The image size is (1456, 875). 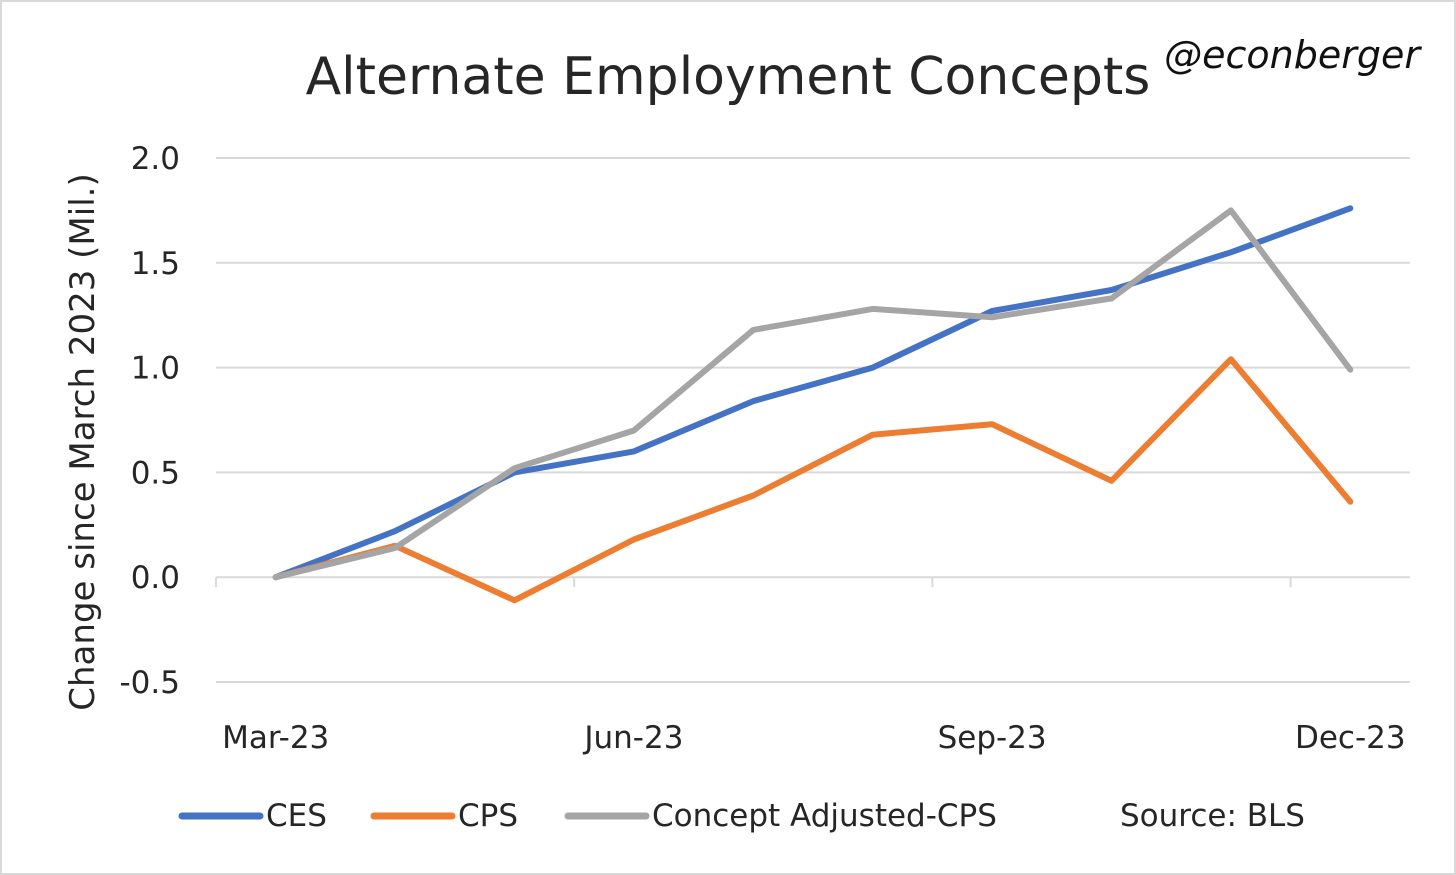 I want to click on y-tick-label: 1.5, so click(x=155, y=264).